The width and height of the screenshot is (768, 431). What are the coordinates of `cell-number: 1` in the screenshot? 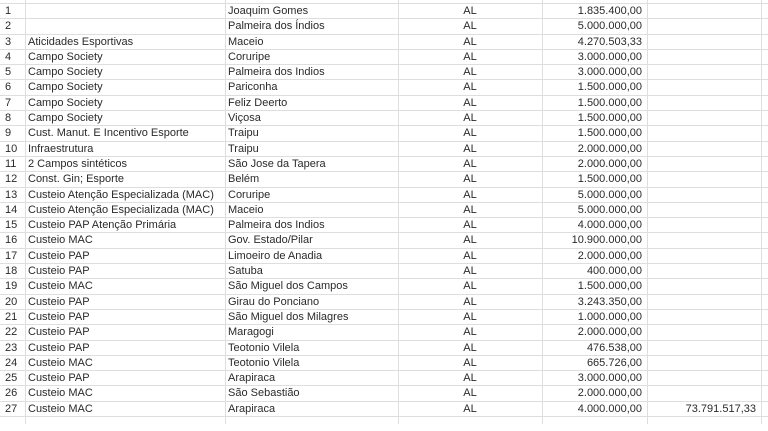 It's located at (8, 11).